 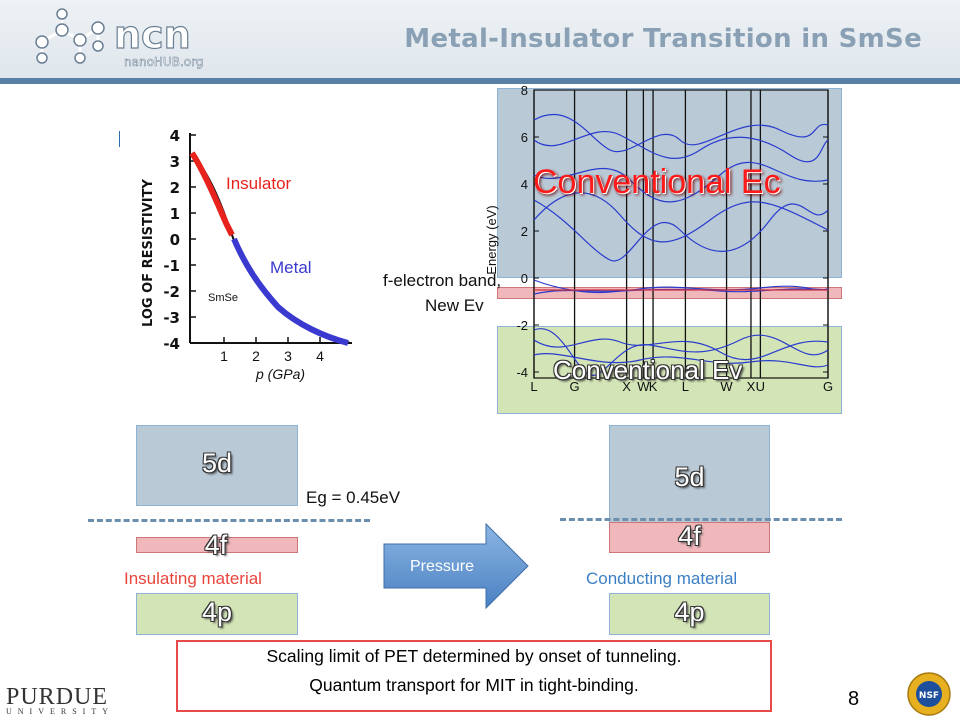 I want to click on conducting-caption: Conducting material, so click(x=662, y=578).